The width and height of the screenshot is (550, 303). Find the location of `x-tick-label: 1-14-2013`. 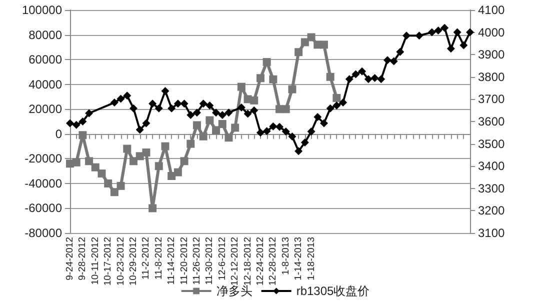

x-tick-label: 1-14-2013 is located at coordinates (298, 258).